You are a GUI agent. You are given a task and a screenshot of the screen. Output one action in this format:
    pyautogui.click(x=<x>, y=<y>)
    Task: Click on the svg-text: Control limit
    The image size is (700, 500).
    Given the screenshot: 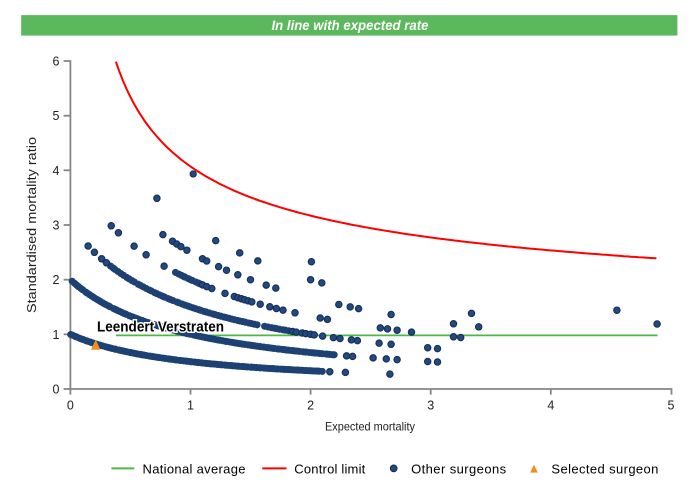 What is the action you would take?
    pyautogui.click(x=329, y=468)
    